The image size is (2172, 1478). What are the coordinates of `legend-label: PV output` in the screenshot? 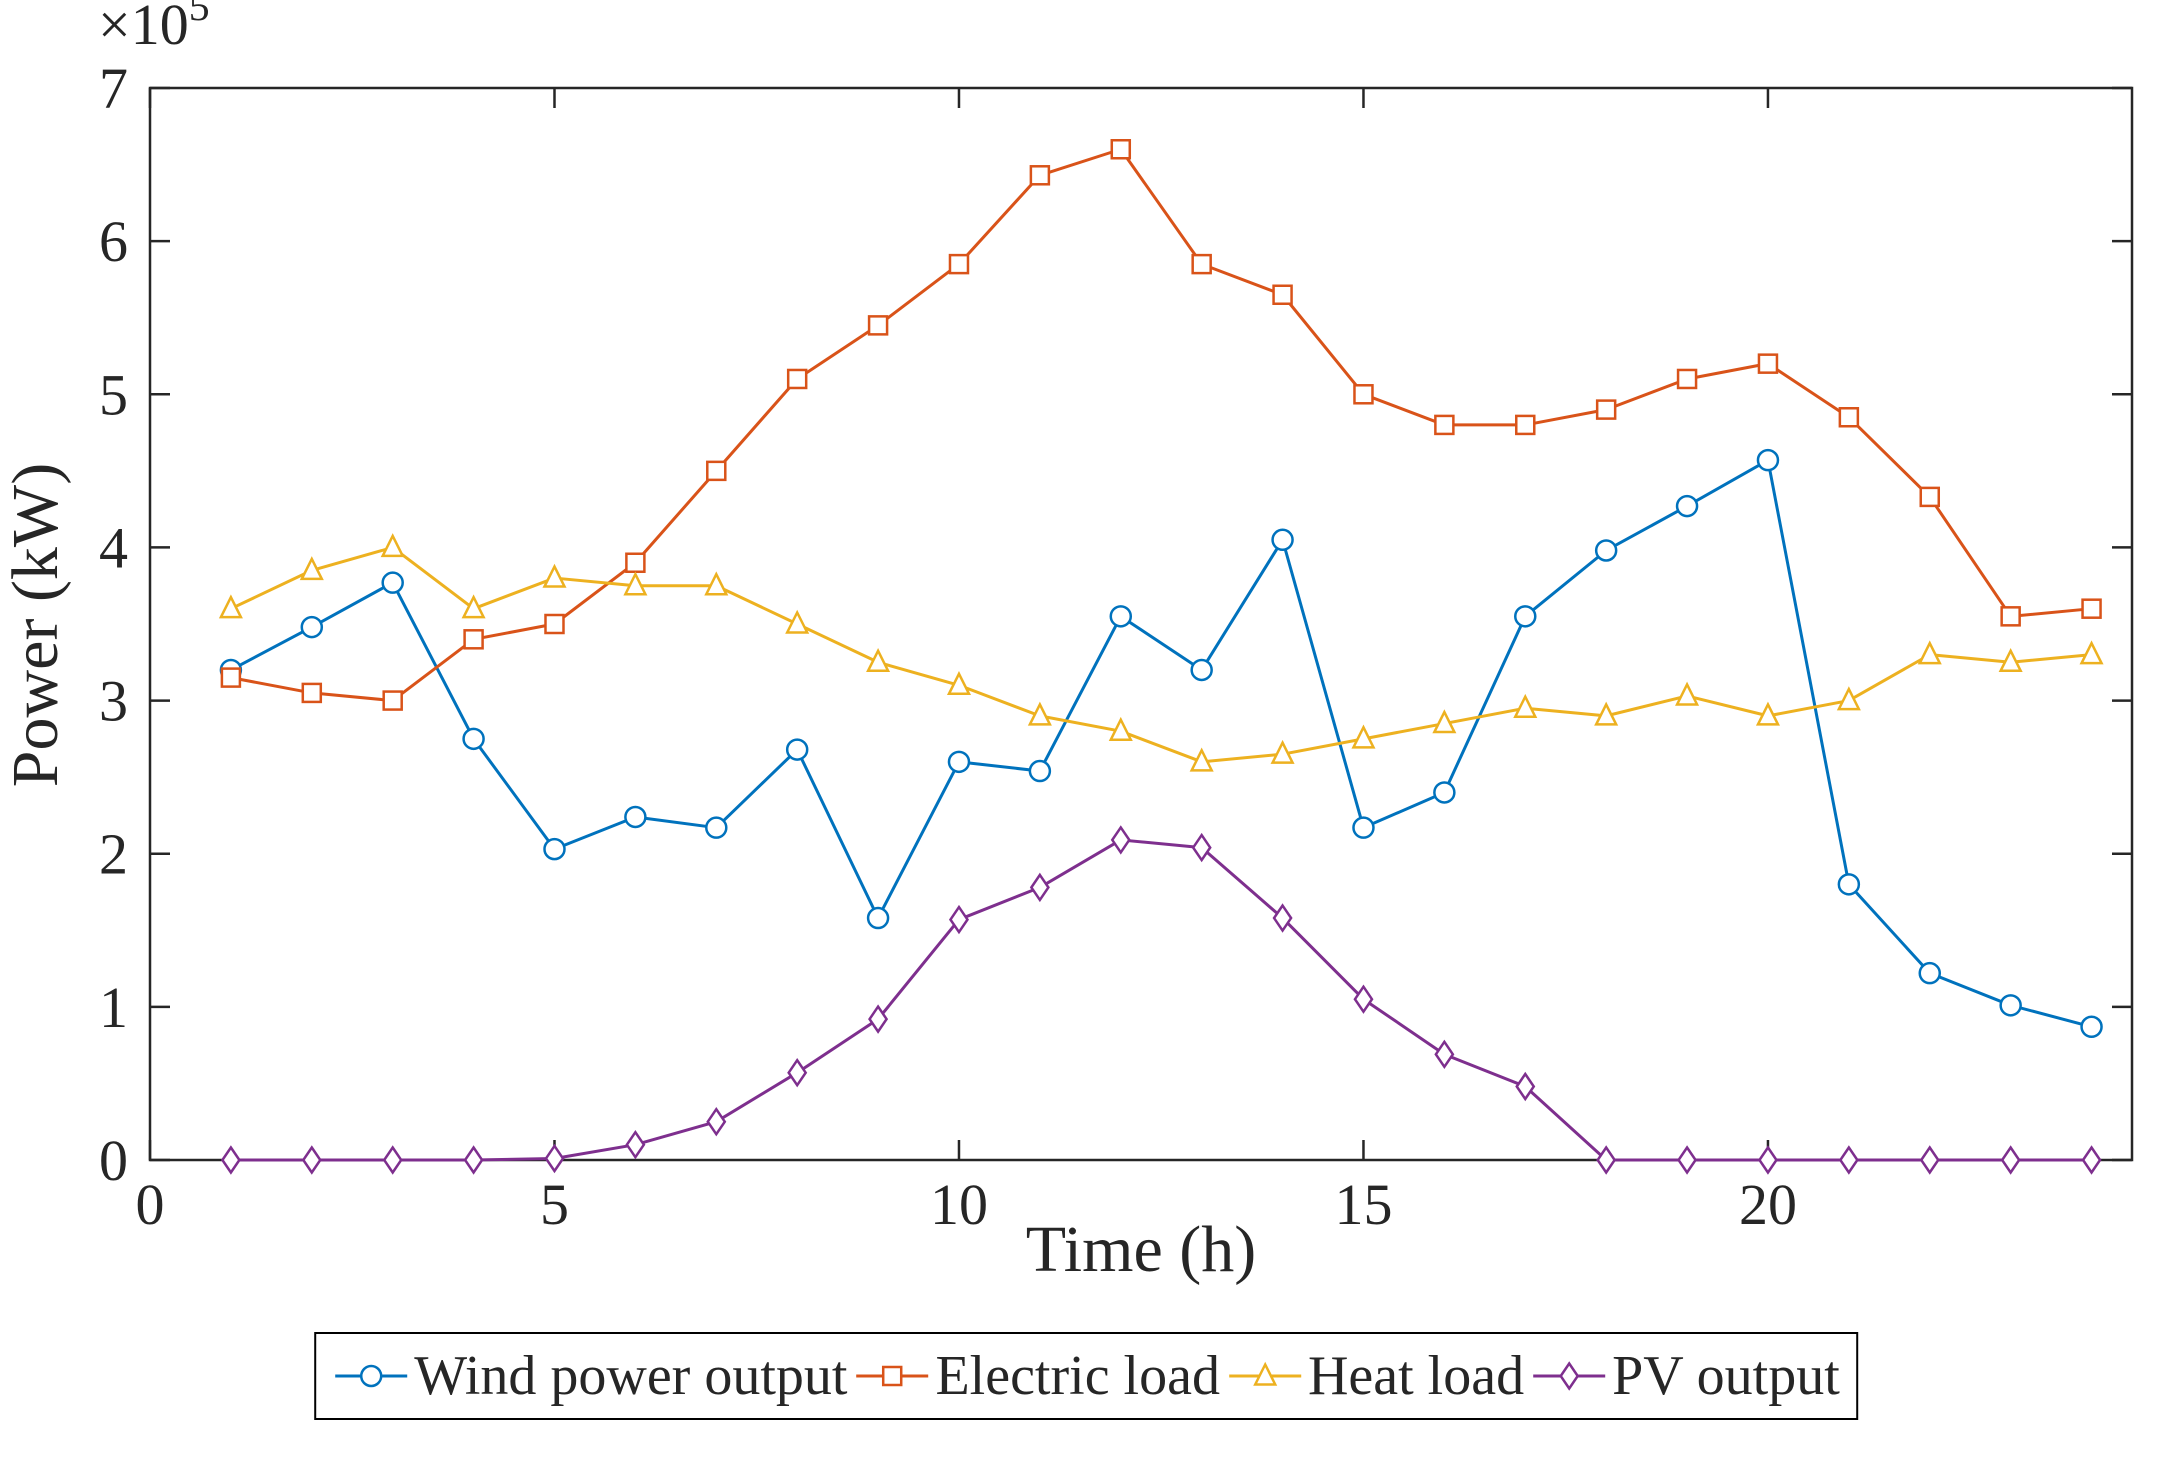 It's located at (1726, 1376).